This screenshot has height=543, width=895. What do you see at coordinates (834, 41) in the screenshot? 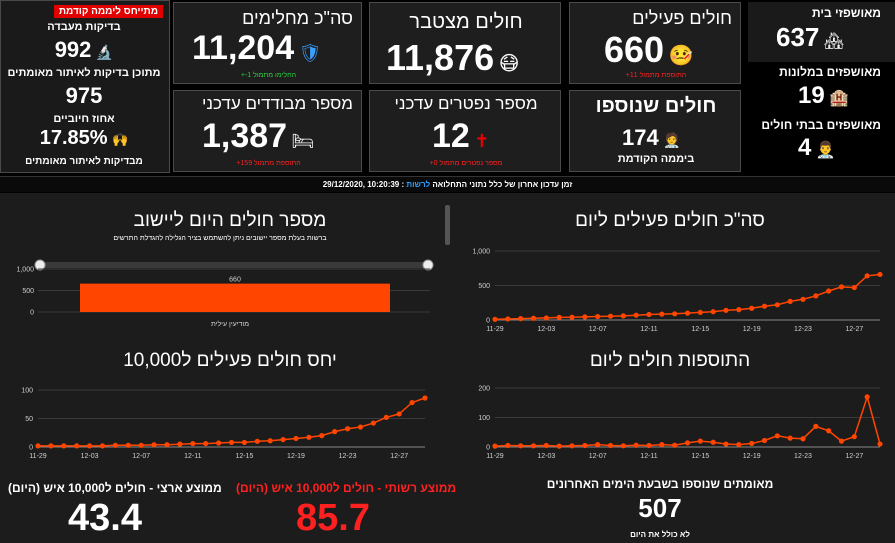
I see `house-icon: 🏘` at bounding box center [834, 41].